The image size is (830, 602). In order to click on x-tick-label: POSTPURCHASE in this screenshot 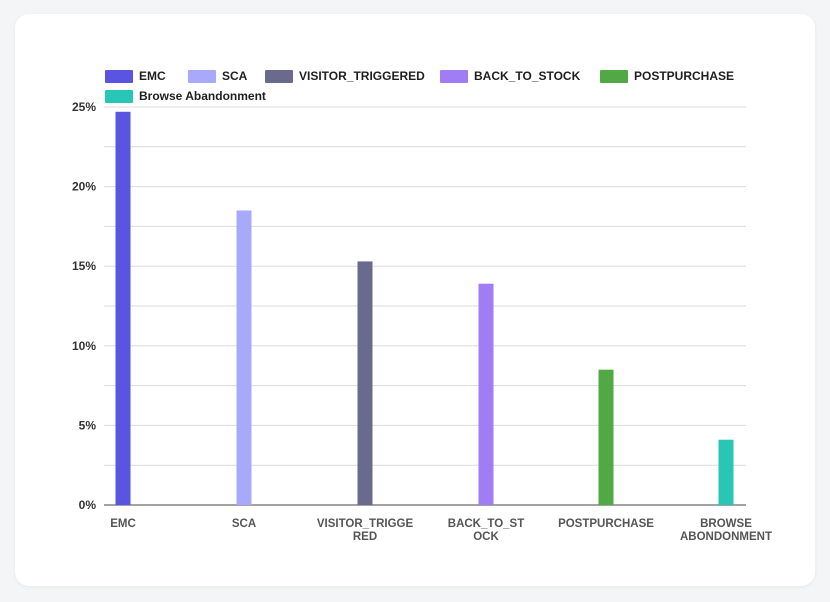, I will do `click(606, 524)`.